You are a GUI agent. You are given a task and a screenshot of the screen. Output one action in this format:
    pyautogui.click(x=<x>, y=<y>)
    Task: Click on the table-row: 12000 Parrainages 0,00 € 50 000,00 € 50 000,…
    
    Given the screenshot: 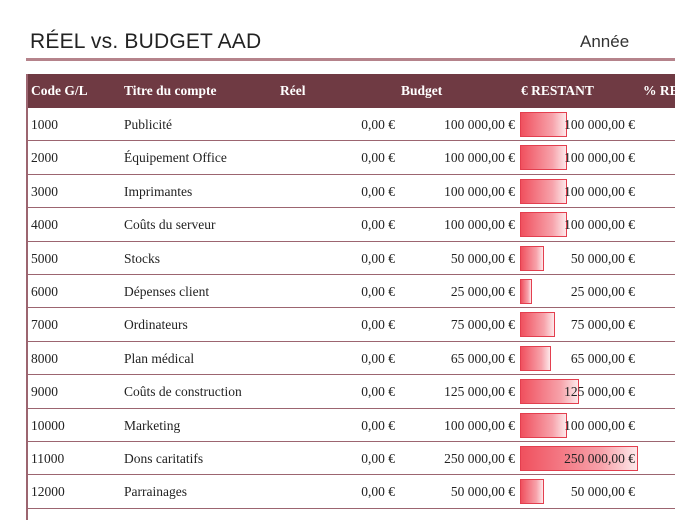 What is the action you would take?
    pyautogui.click(x=351, y=492)
    